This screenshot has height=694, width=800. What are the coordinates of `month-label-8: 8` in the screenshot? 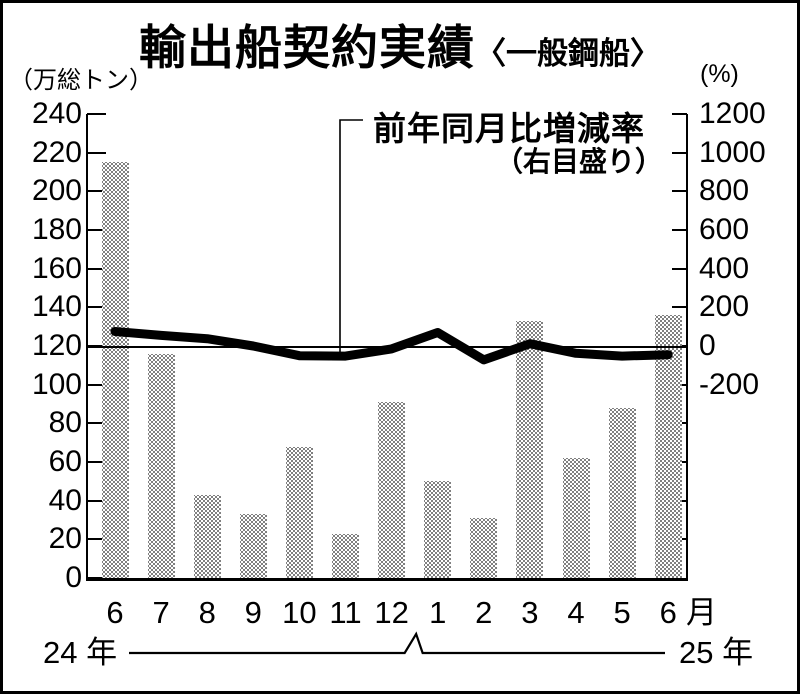 It's located at (207, 612).